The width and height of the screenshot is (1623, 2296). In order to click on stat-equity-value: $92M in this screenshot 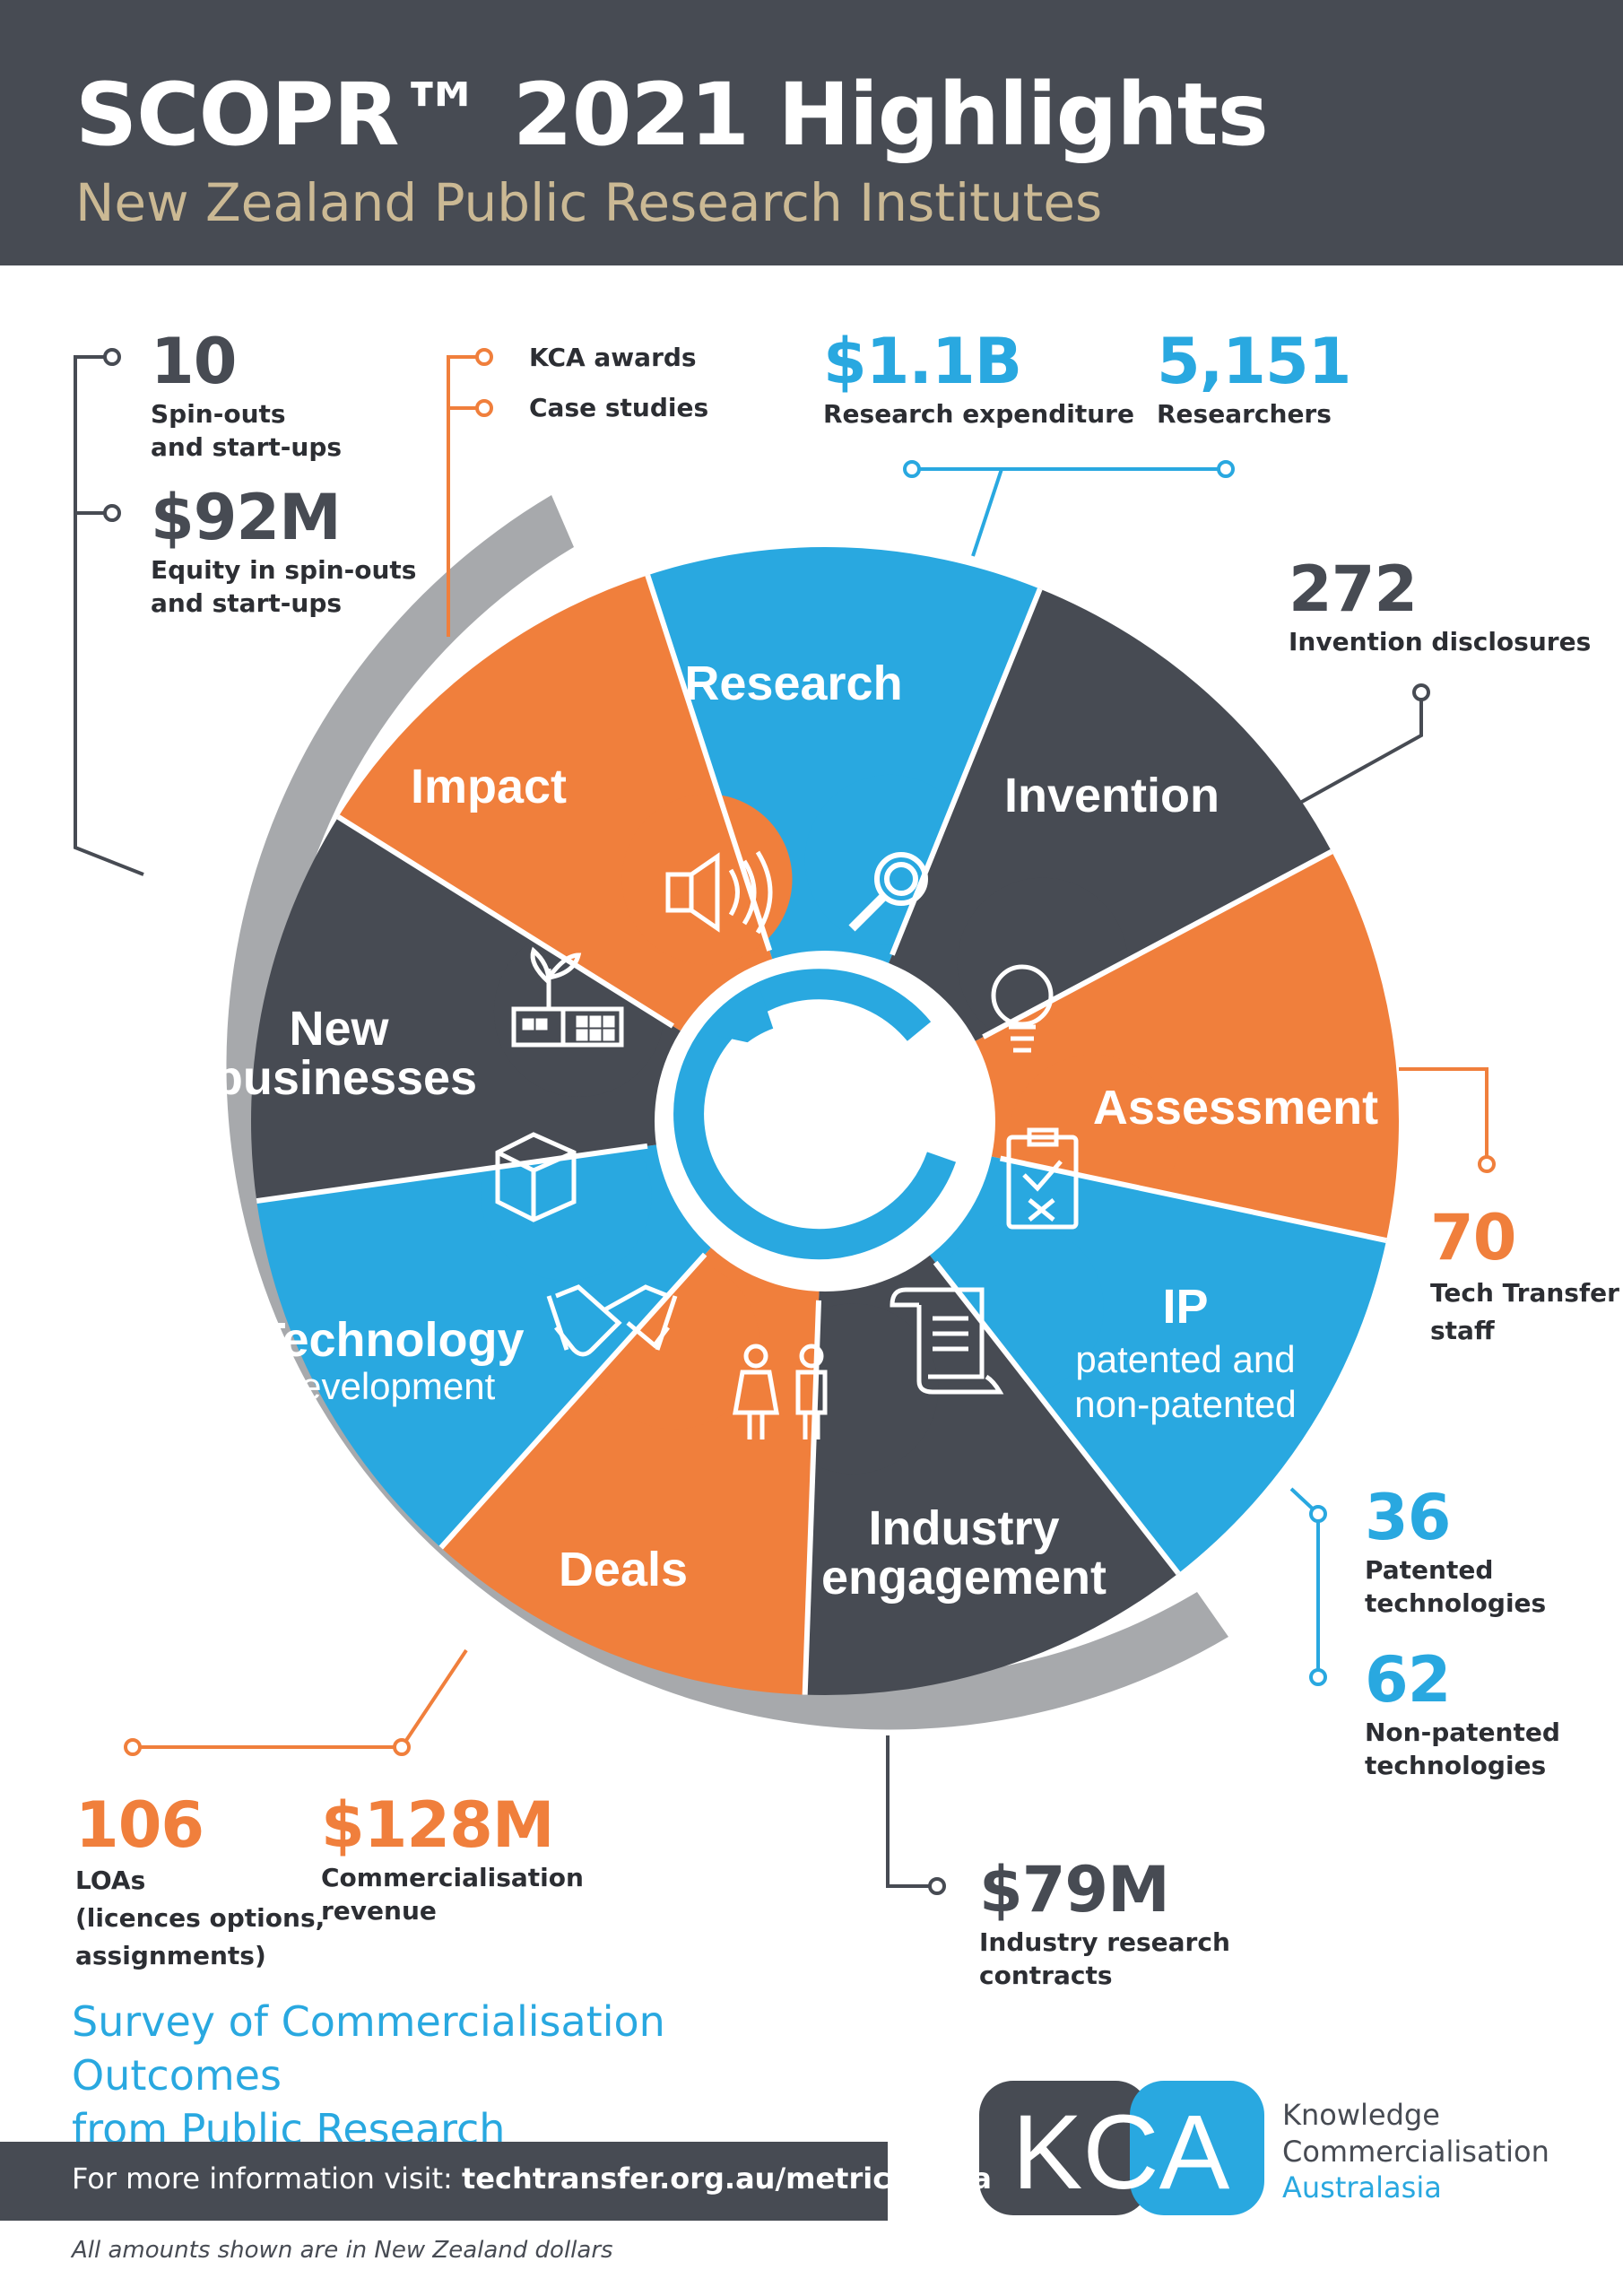, I will do `click(247, 517)`.